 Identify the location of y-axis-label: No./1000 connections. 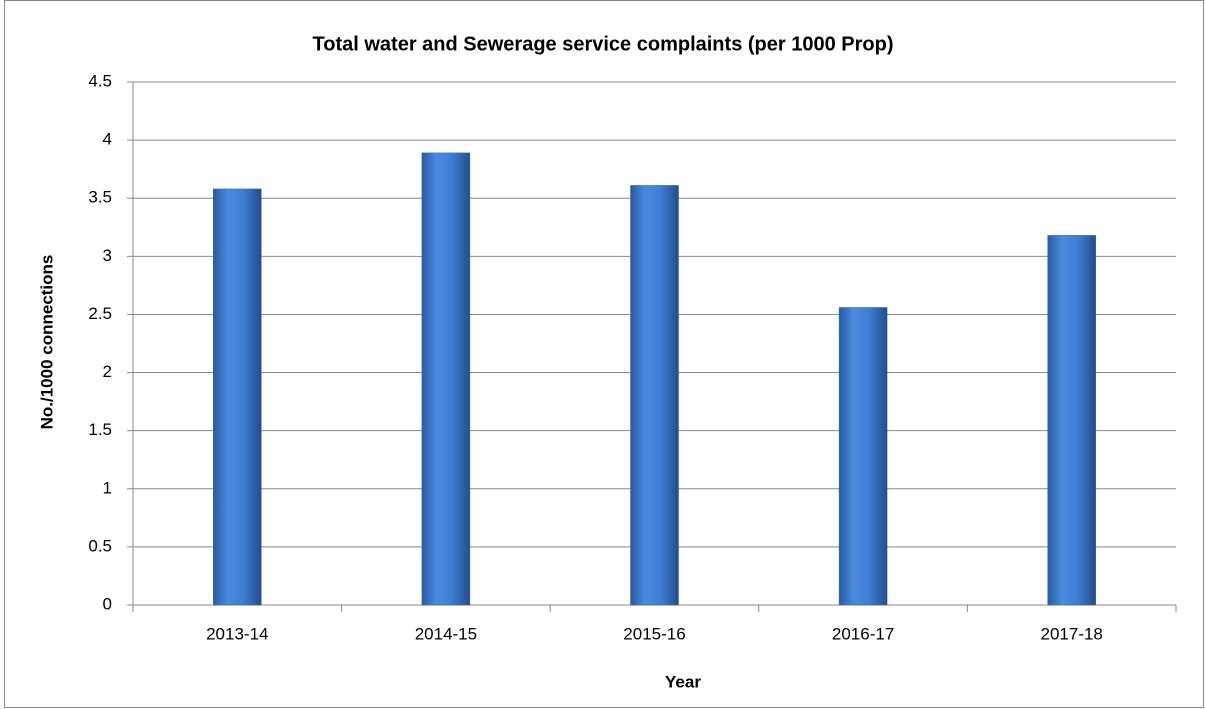
(46, 342).